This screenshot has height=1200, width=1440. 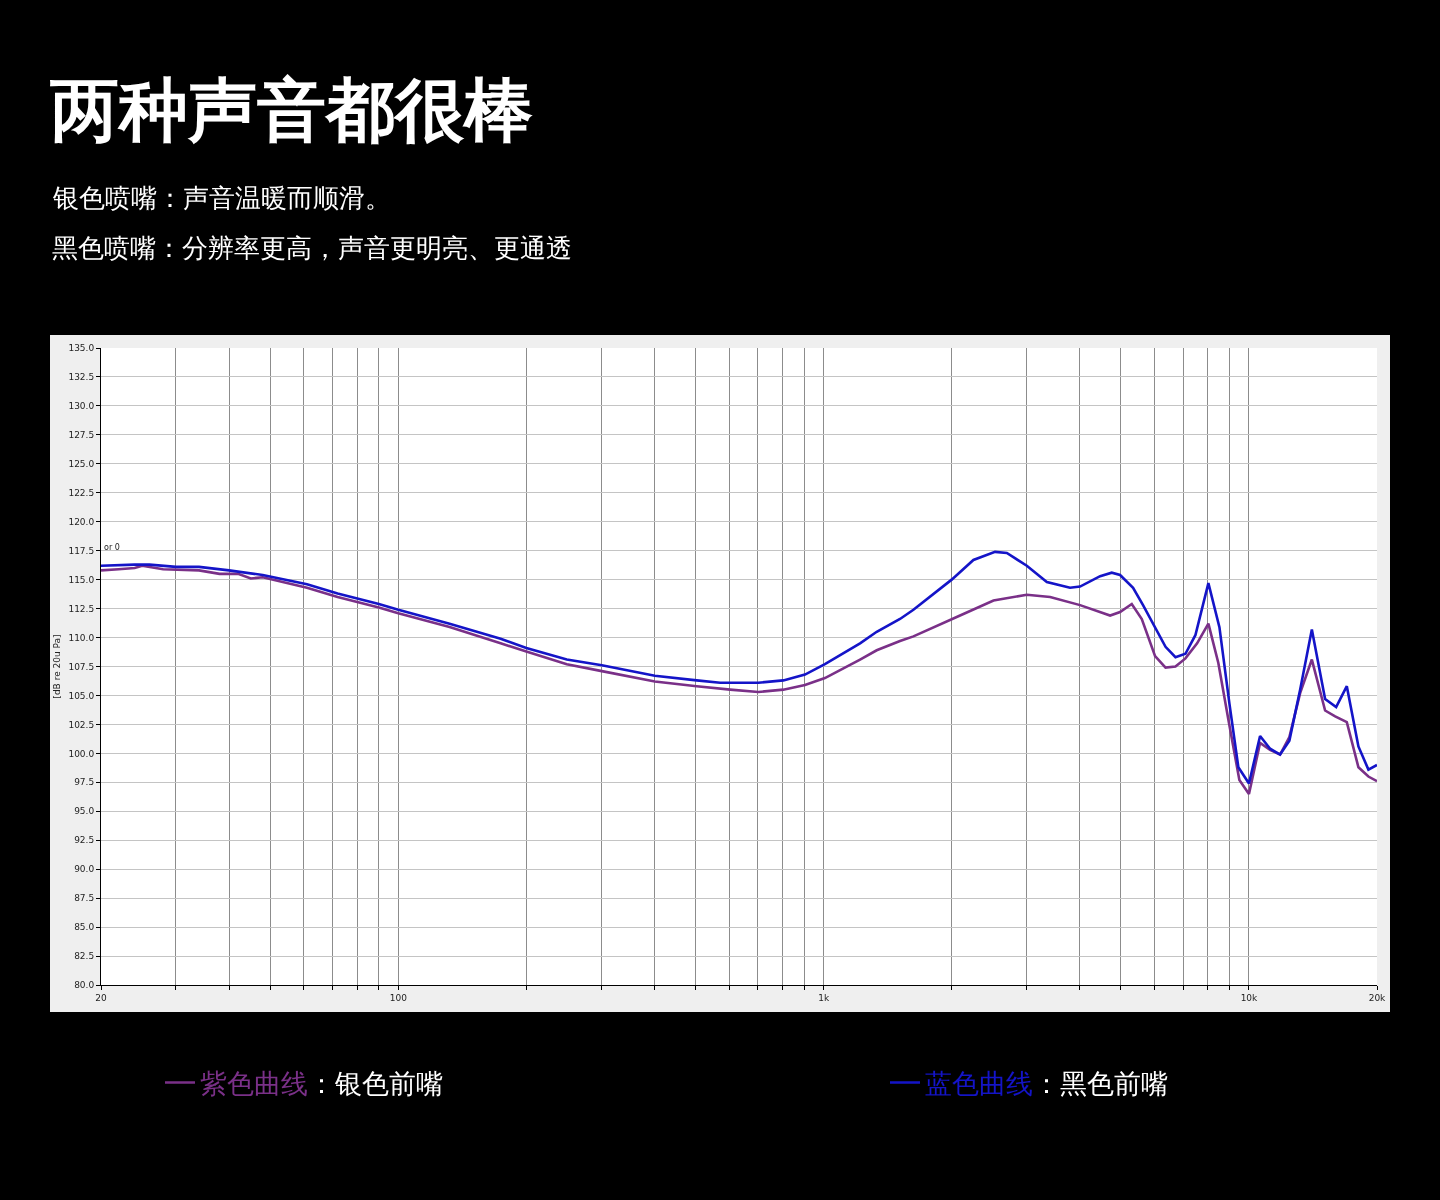 I want to click on x-tick-label: 10k, so click(x=1249, y=997).